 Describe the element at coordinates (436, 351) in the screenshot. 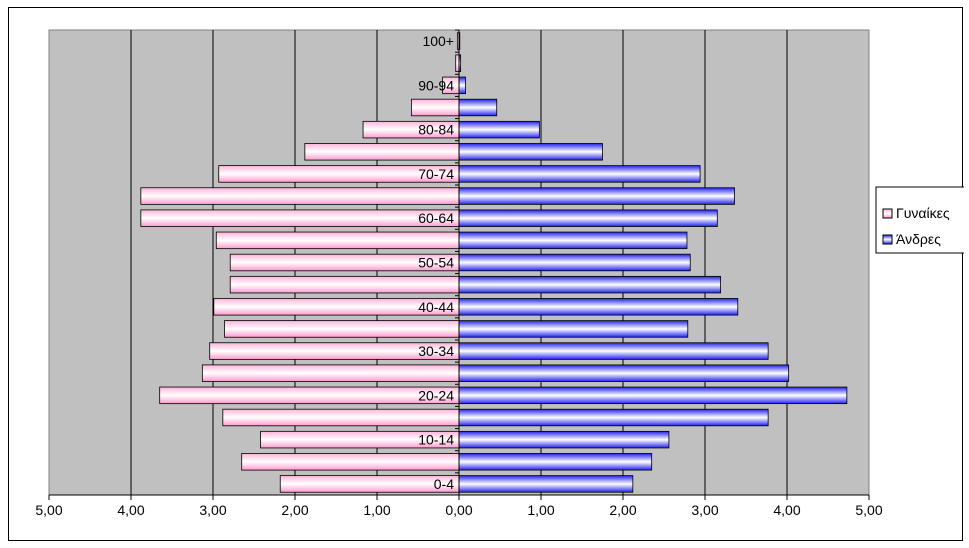

I see `category-label: 30-34` at that location.